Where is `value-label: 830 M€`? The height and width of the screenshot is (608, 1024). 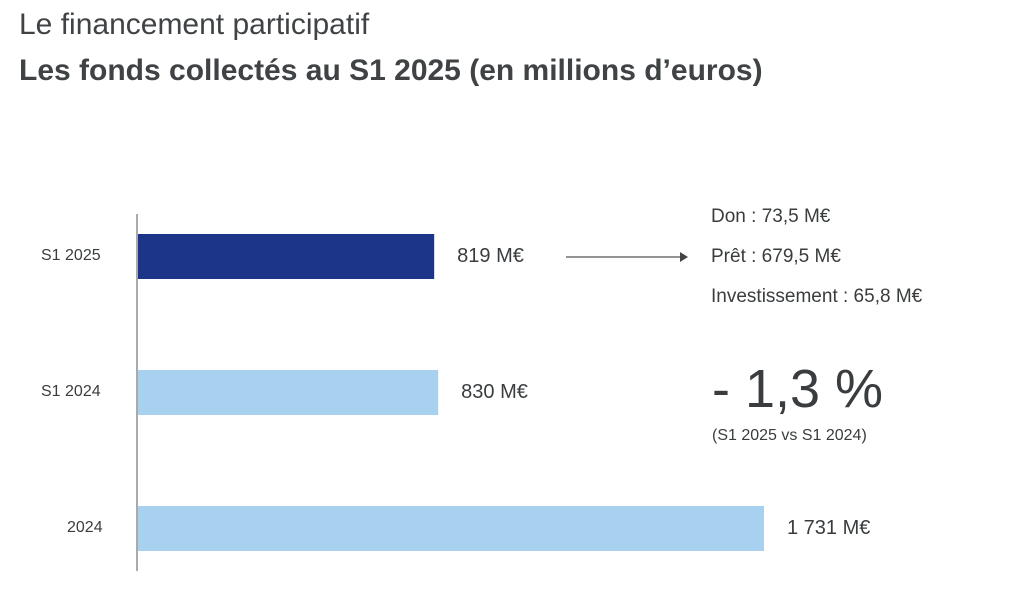
value-label: 830 M€ is located at coordinates (494, 392).